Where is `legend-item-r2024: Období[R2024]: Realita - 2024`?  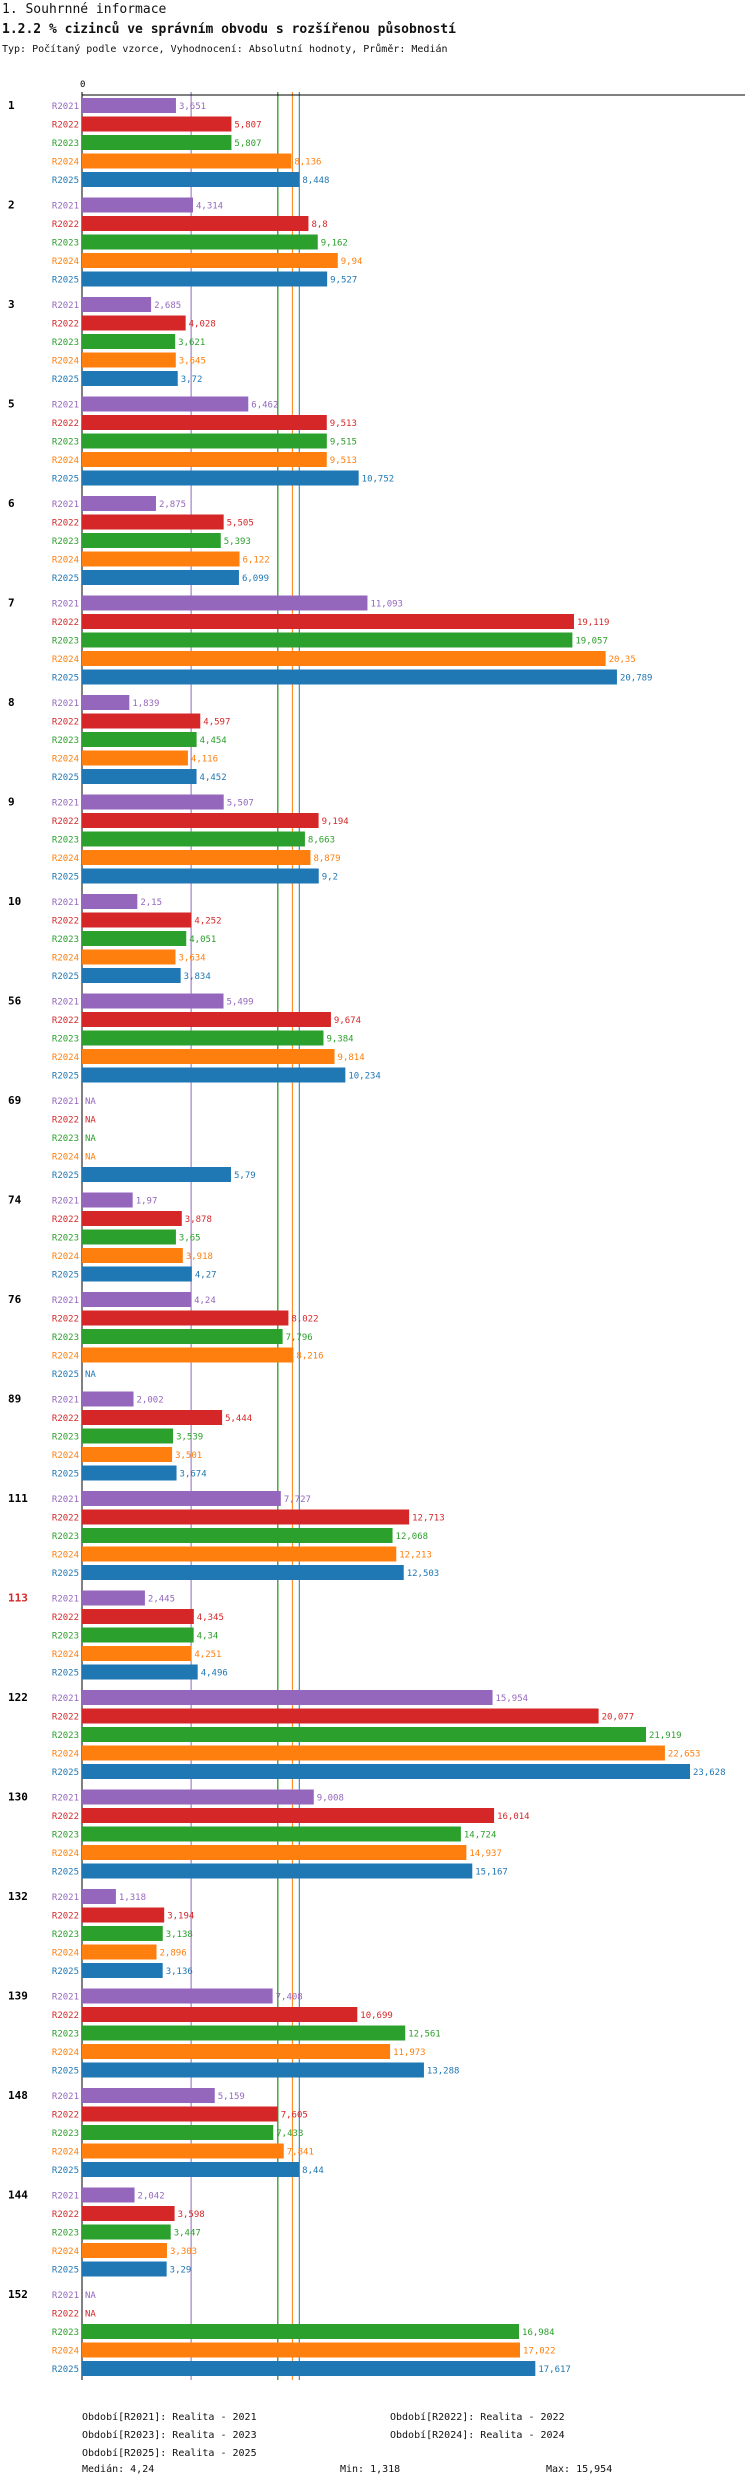
legend-item-r2024: Období[R2024]: Realita - 2024 is located at coordinates (477, 2435).